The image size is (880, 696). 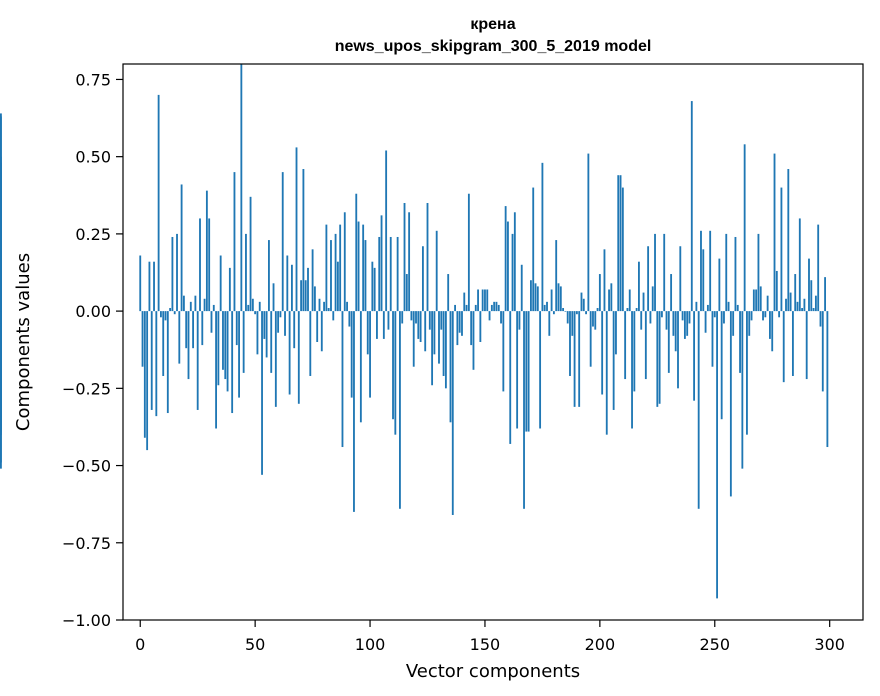 What do you see at coordinates (93, 157) in the screenshot?
I see `y-tick-label: 0.50` at bounding box center [93, 157].